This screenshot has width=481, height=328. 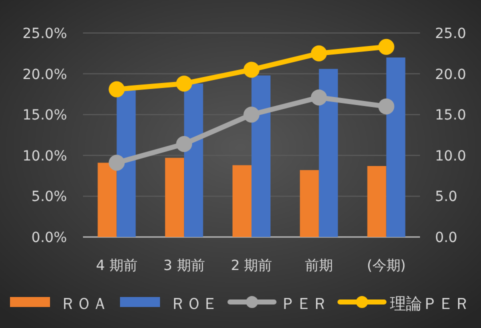 I want to click on x-tick-label: 4 期前, so click(x=117, y=266).